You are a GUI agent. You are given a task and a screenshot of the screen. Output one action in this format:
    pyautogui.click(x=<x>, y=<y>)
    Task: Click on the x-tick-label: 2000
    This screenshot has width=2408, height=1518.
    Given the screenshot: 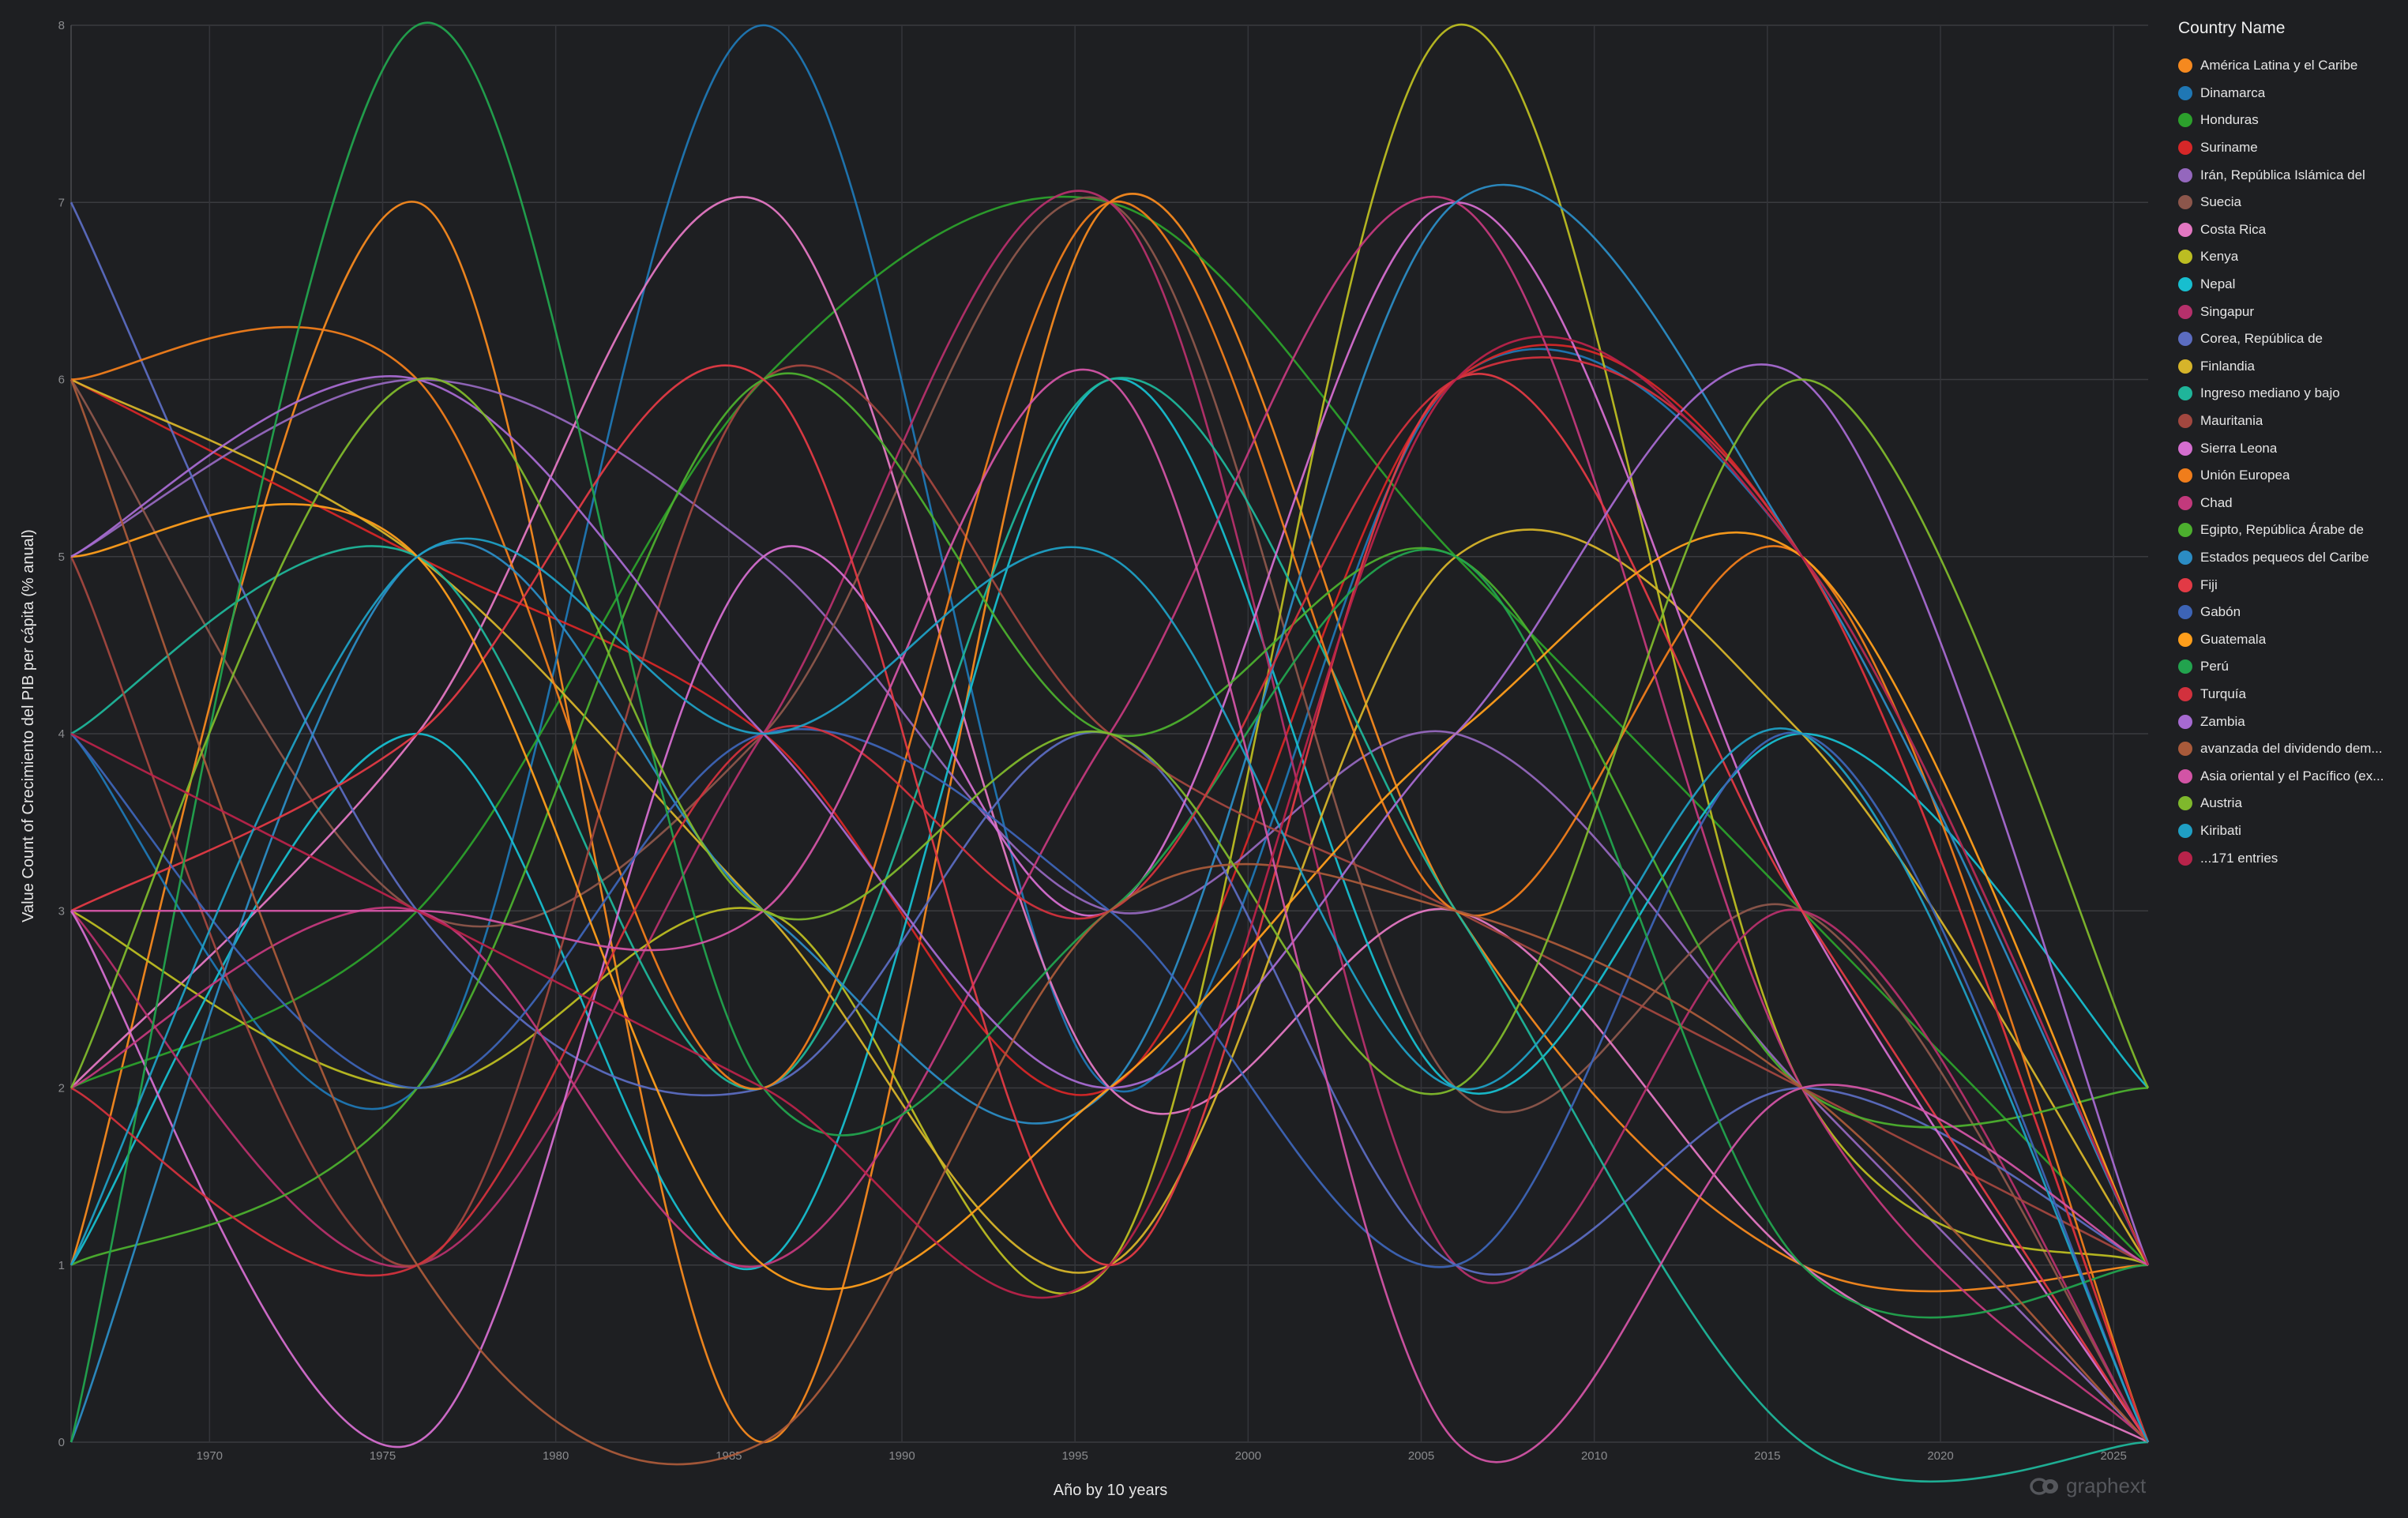 What is the action you would take?
    pyautogui.click(x=1248, y=1456)
    